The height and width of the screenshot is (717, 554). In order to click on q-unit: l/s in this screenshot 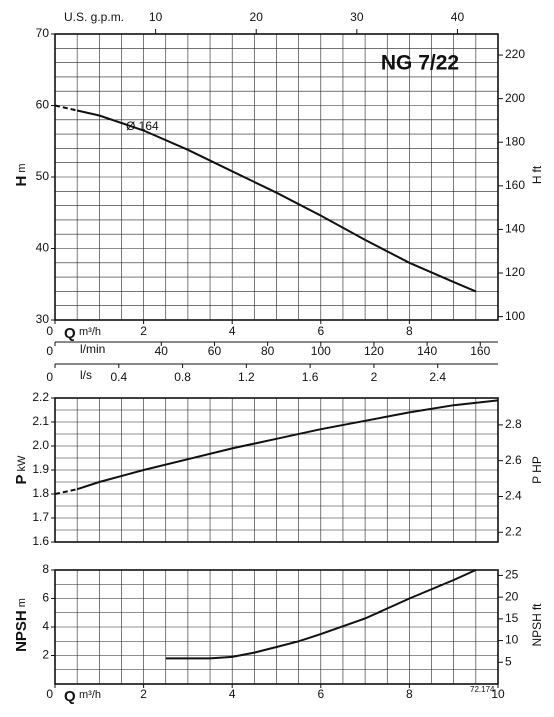, I will do `click(86, 375)`.